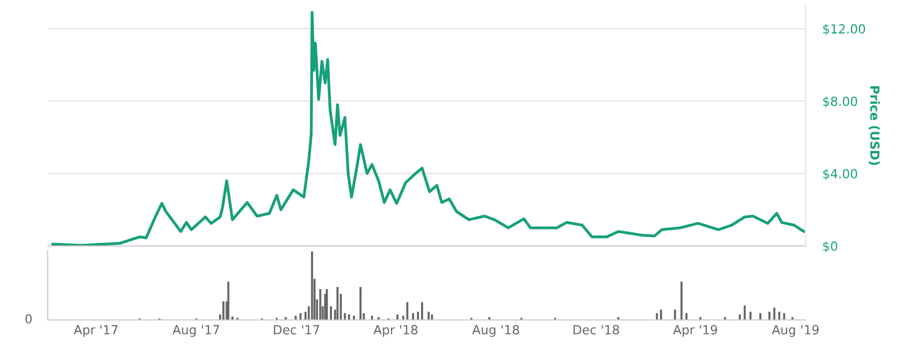 The height and width of the screenshot is (344, 900). I want to click on y-axis-title: Price (USD), so click(874, 125).